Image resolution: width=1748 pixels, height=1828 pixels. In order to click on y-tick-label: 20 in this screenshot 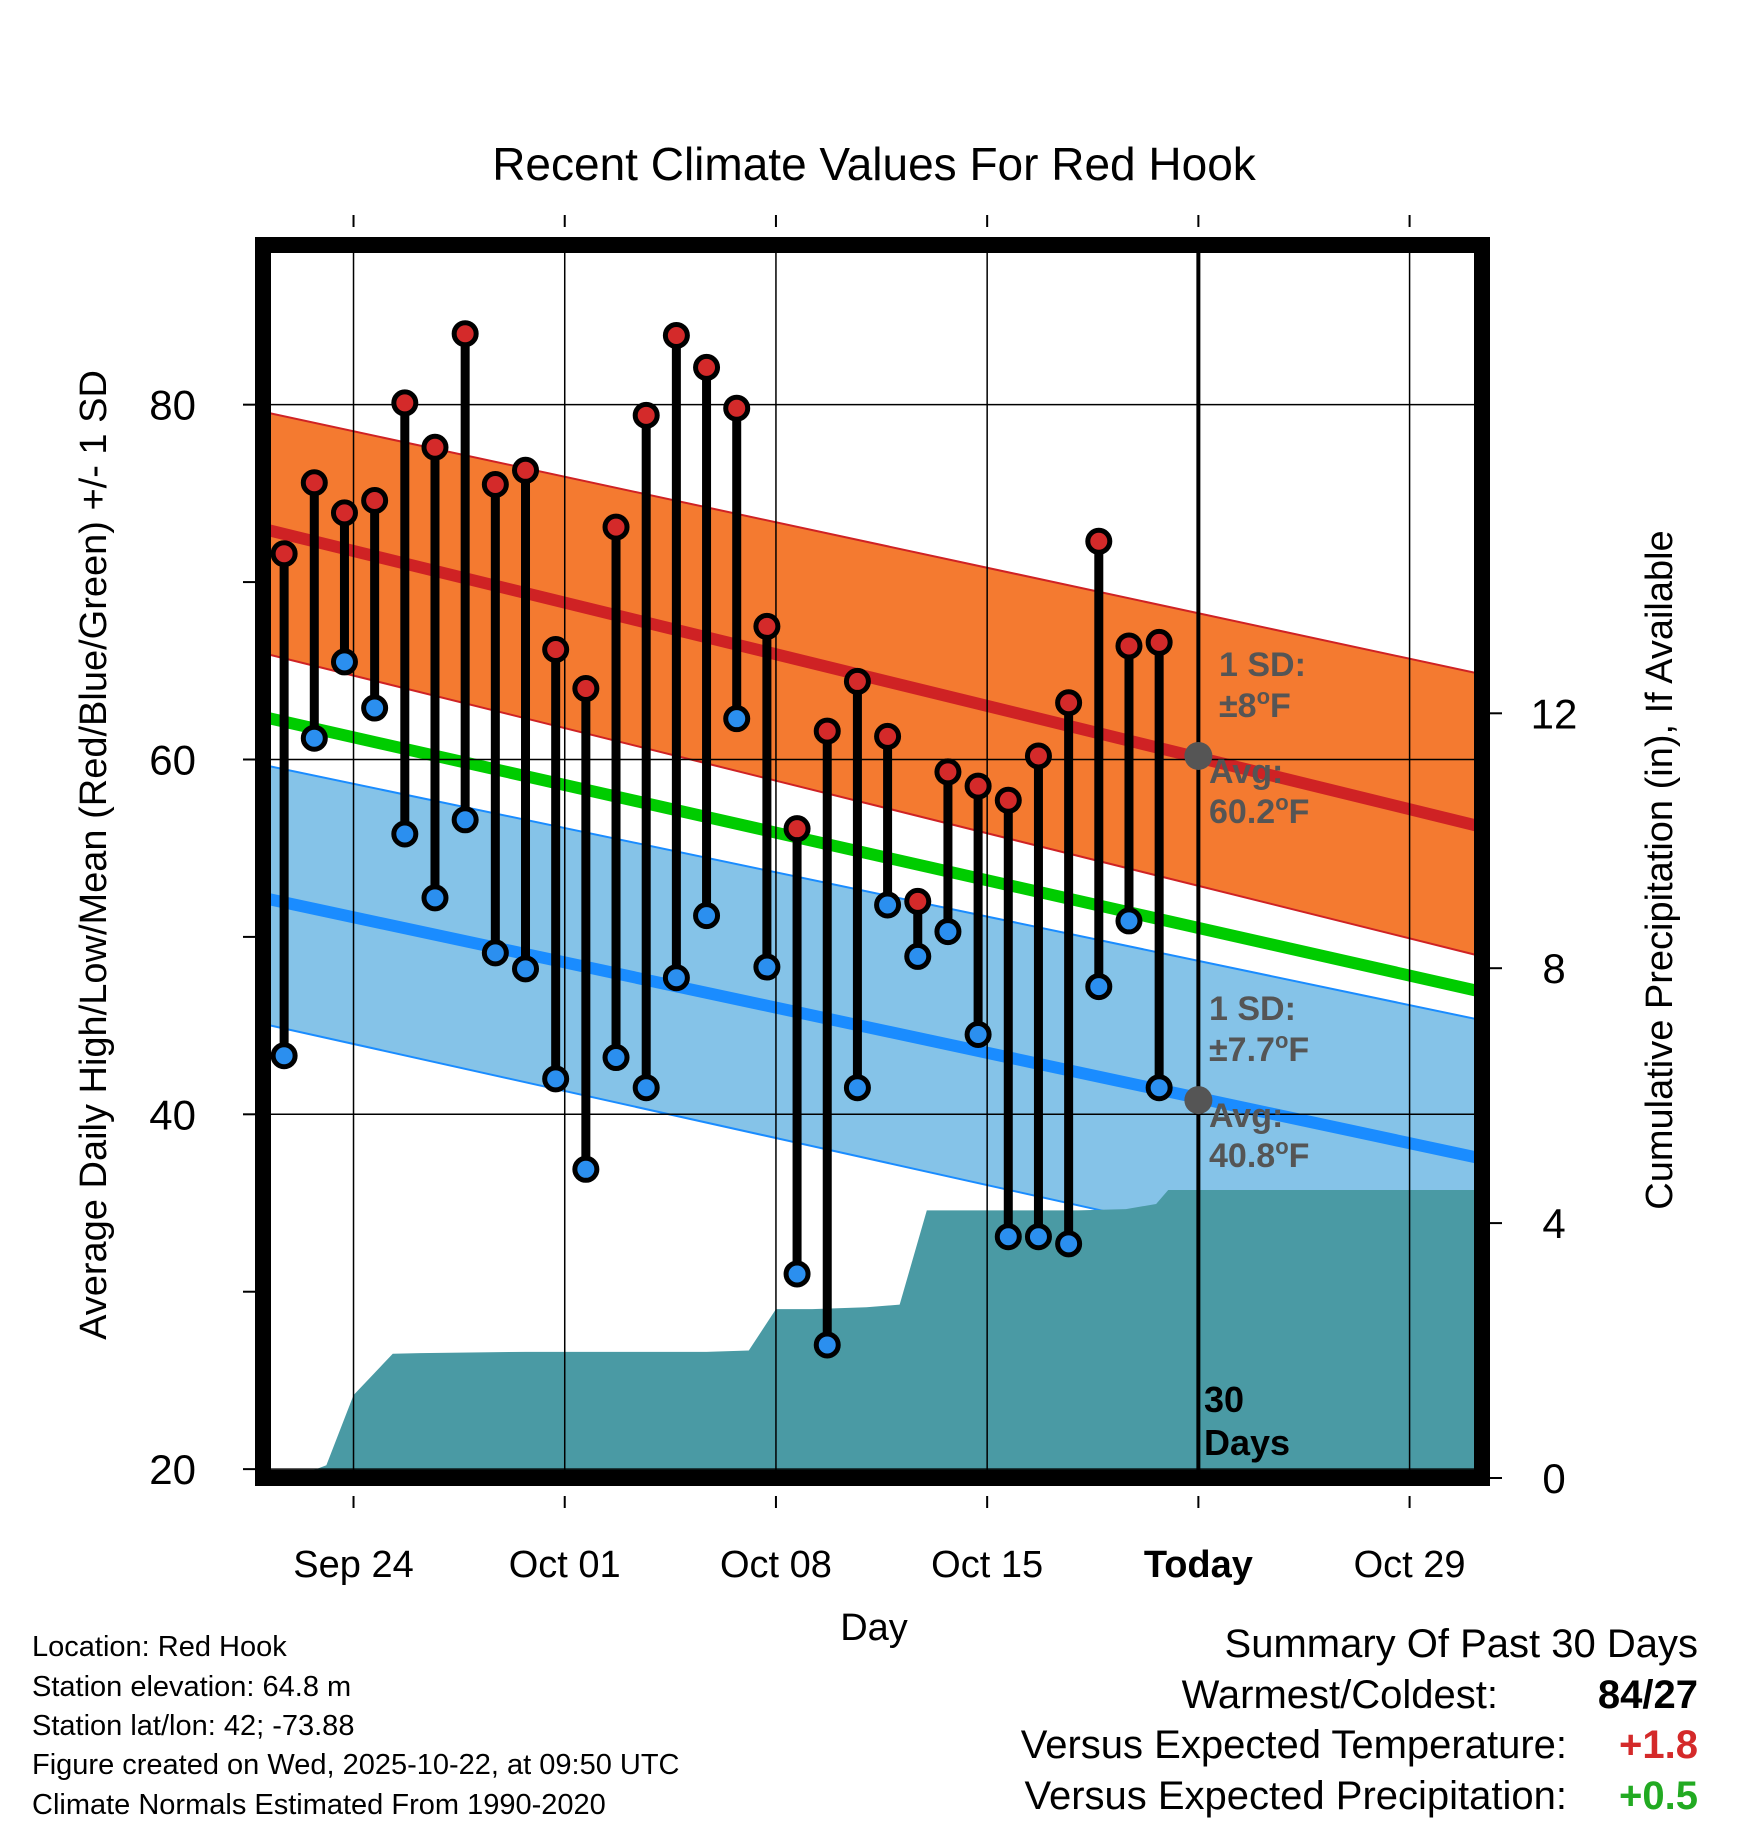, I will do `click(172, 1469)`.